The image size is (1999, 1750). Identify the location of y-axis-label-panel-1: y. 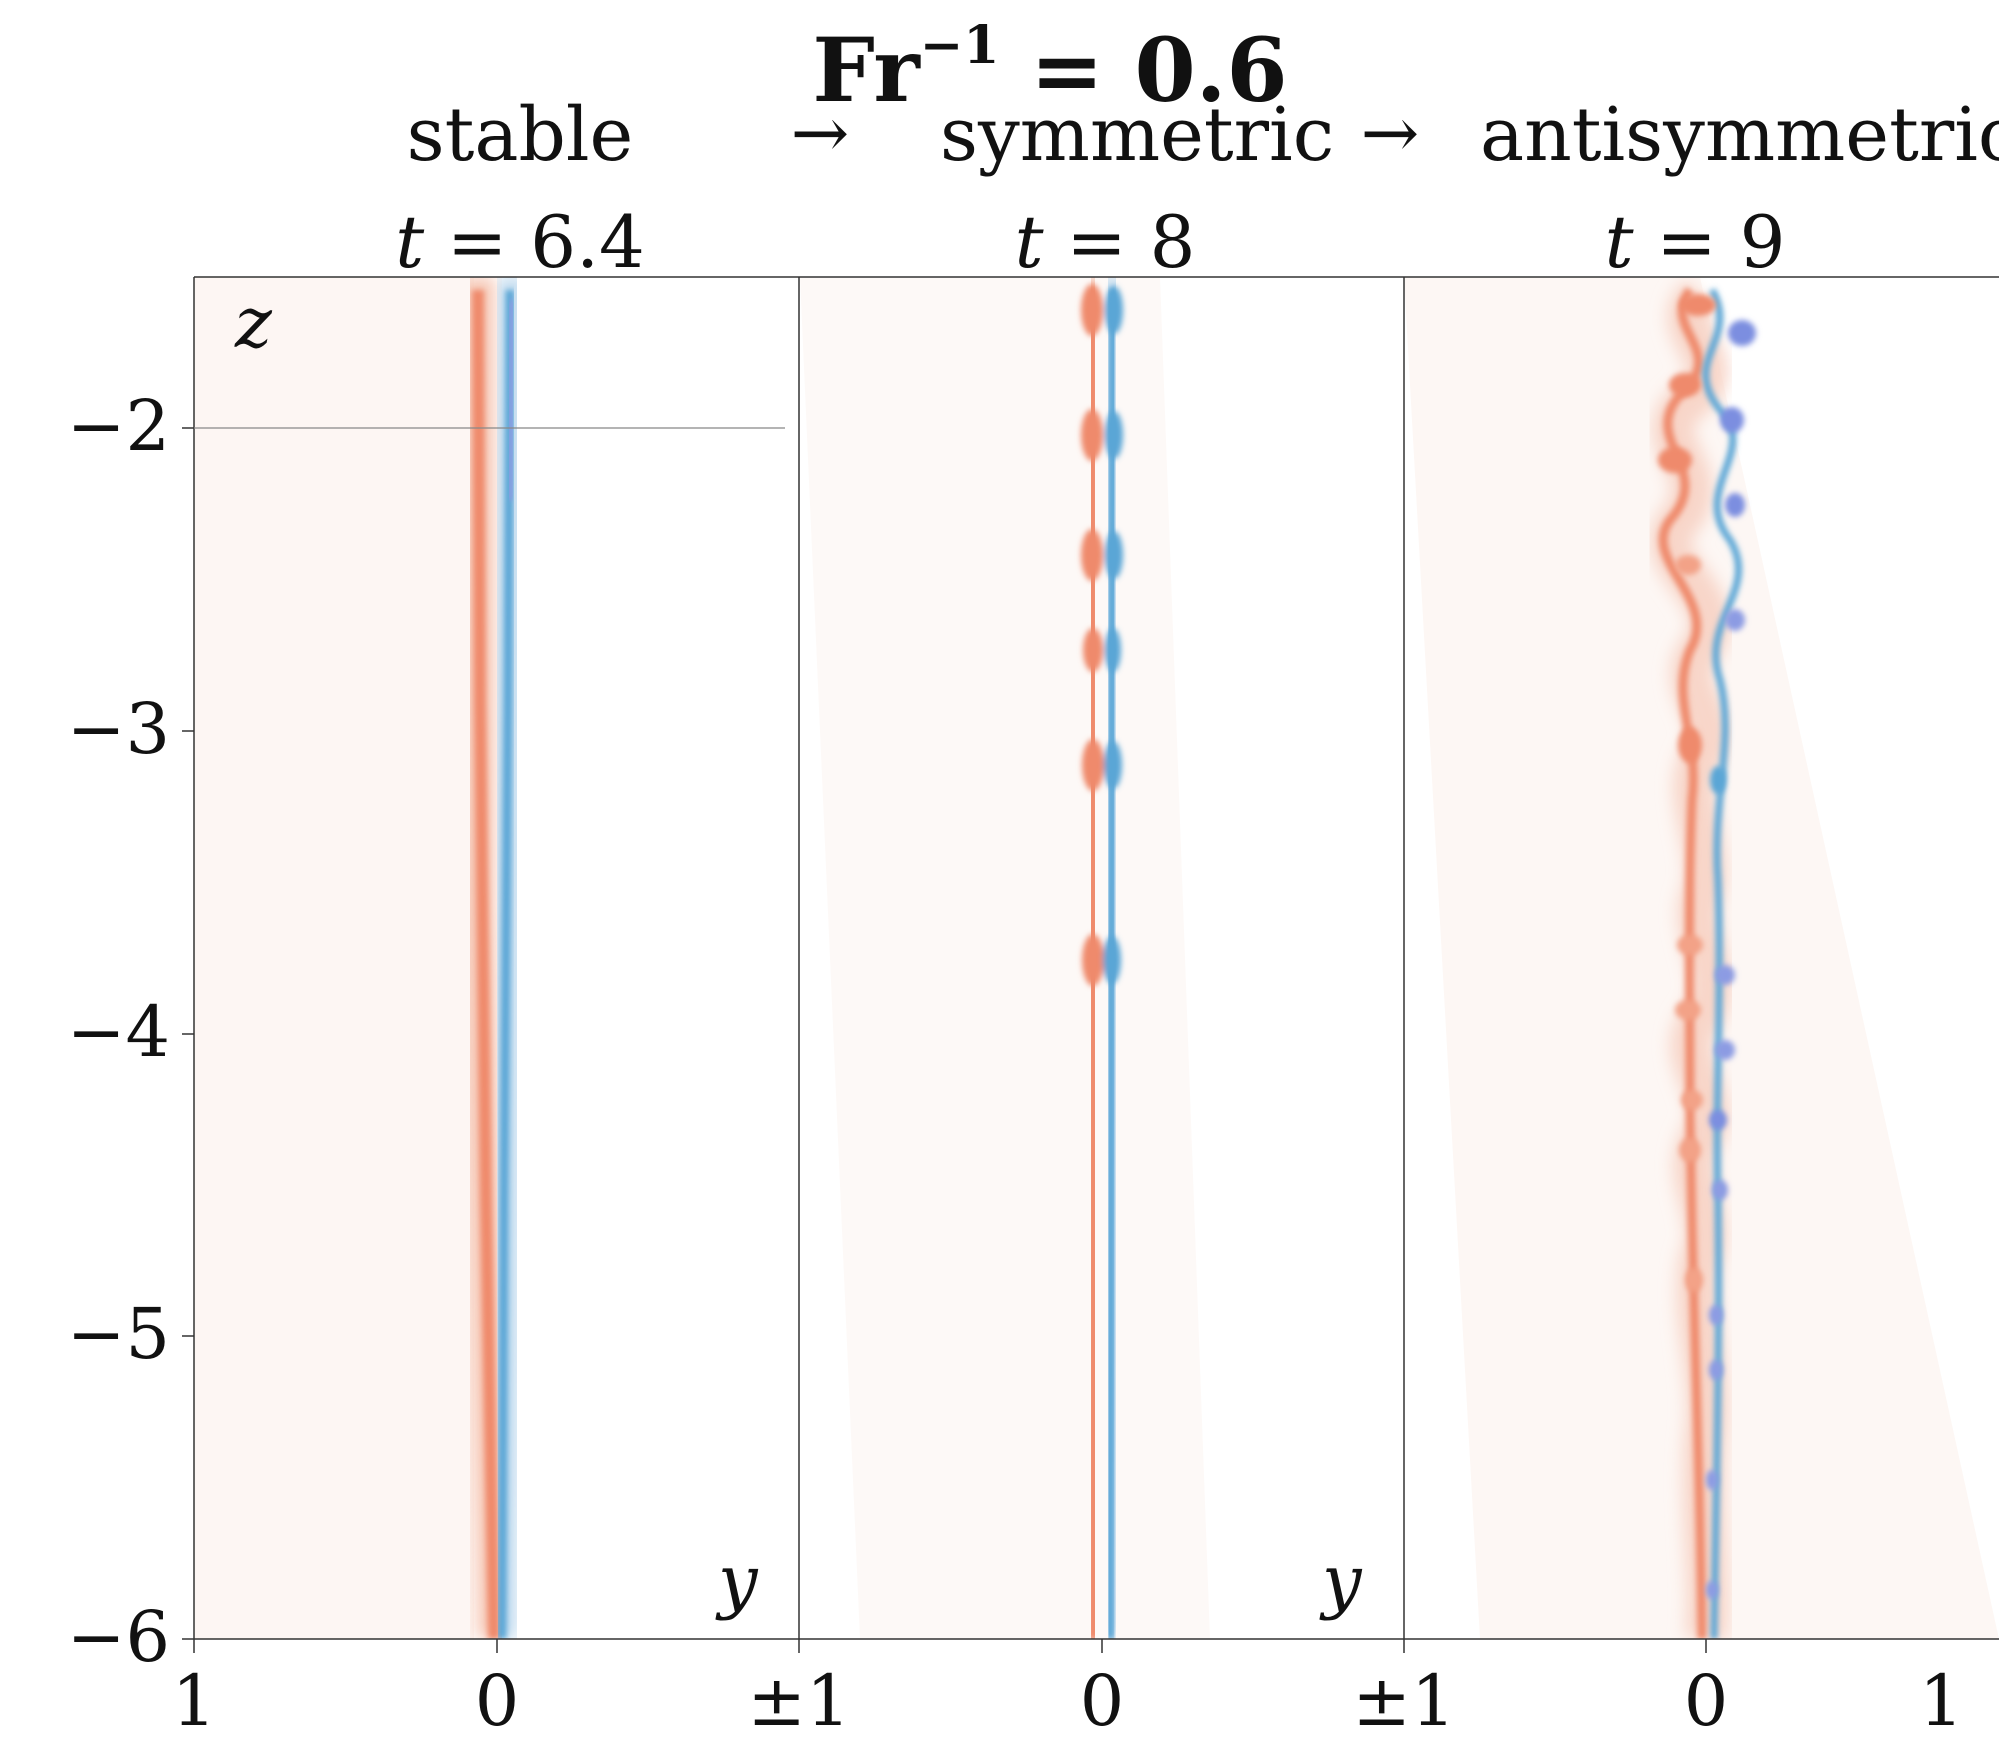
(738, 1581).